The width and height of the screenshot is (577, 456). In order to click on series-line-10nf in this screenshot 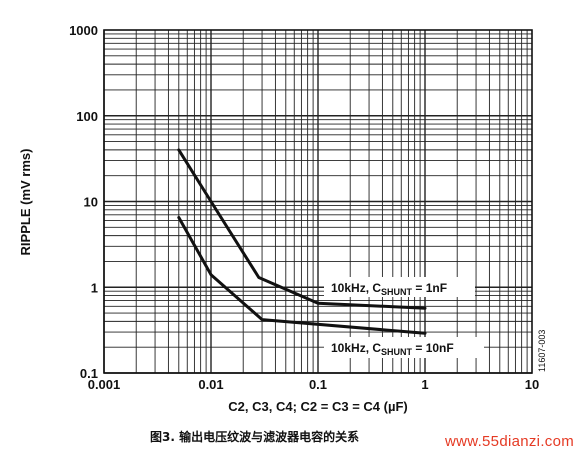, I will do `click(302, 275)`.